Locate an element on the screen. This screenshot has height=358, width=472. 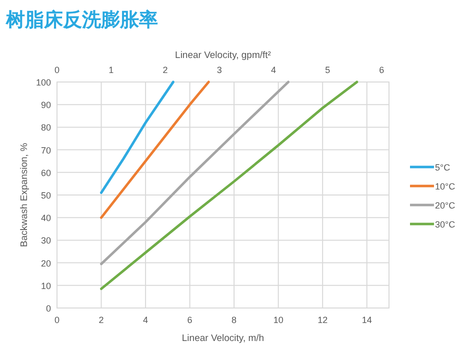
x2-axis-title: Linear Velocity, gpm/ft² is located at coordinates (223, 55).